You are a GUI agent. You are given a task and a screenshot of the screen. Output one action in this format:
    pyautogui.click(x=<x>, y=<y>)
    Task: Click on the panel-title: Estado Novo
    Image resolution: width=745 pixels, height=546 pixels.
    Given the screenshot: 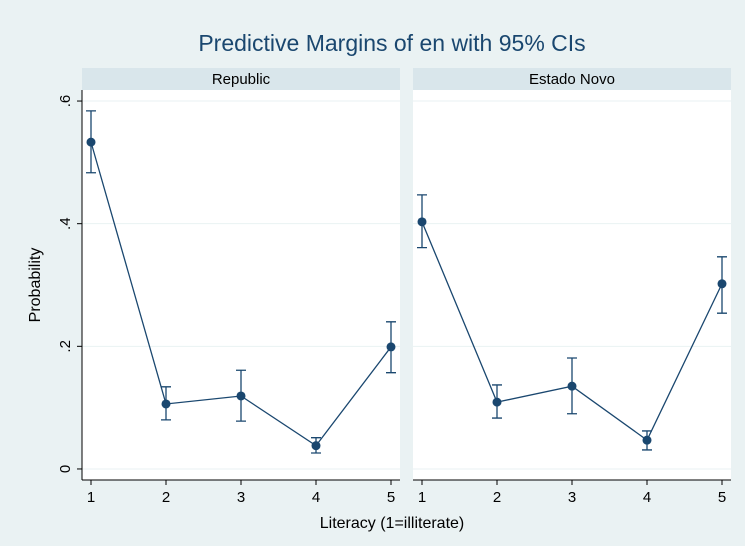 What is the action you would take?
    pyautogui.click(x=572, y=79)
    